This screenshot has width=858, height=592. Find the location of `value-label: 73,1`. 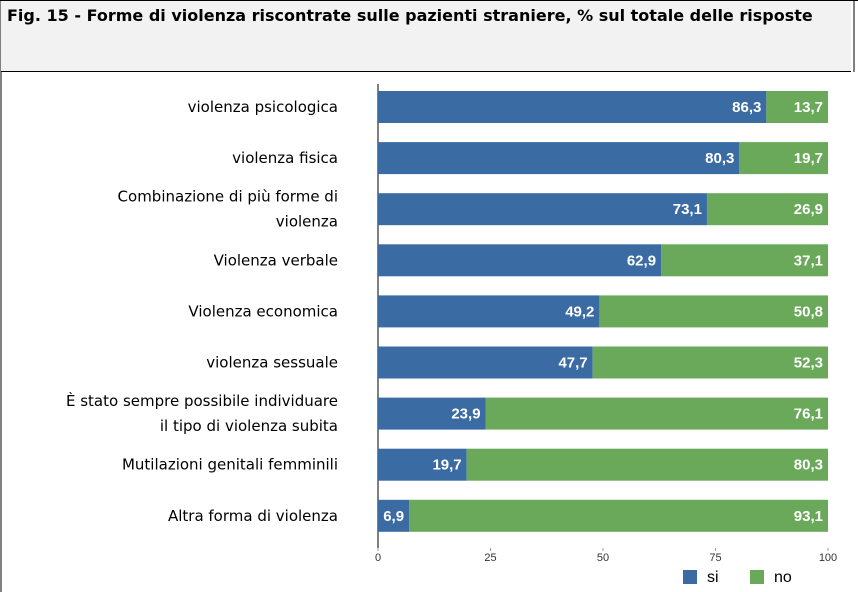

value-label: 73,1 is located at coordinates (687, 209).